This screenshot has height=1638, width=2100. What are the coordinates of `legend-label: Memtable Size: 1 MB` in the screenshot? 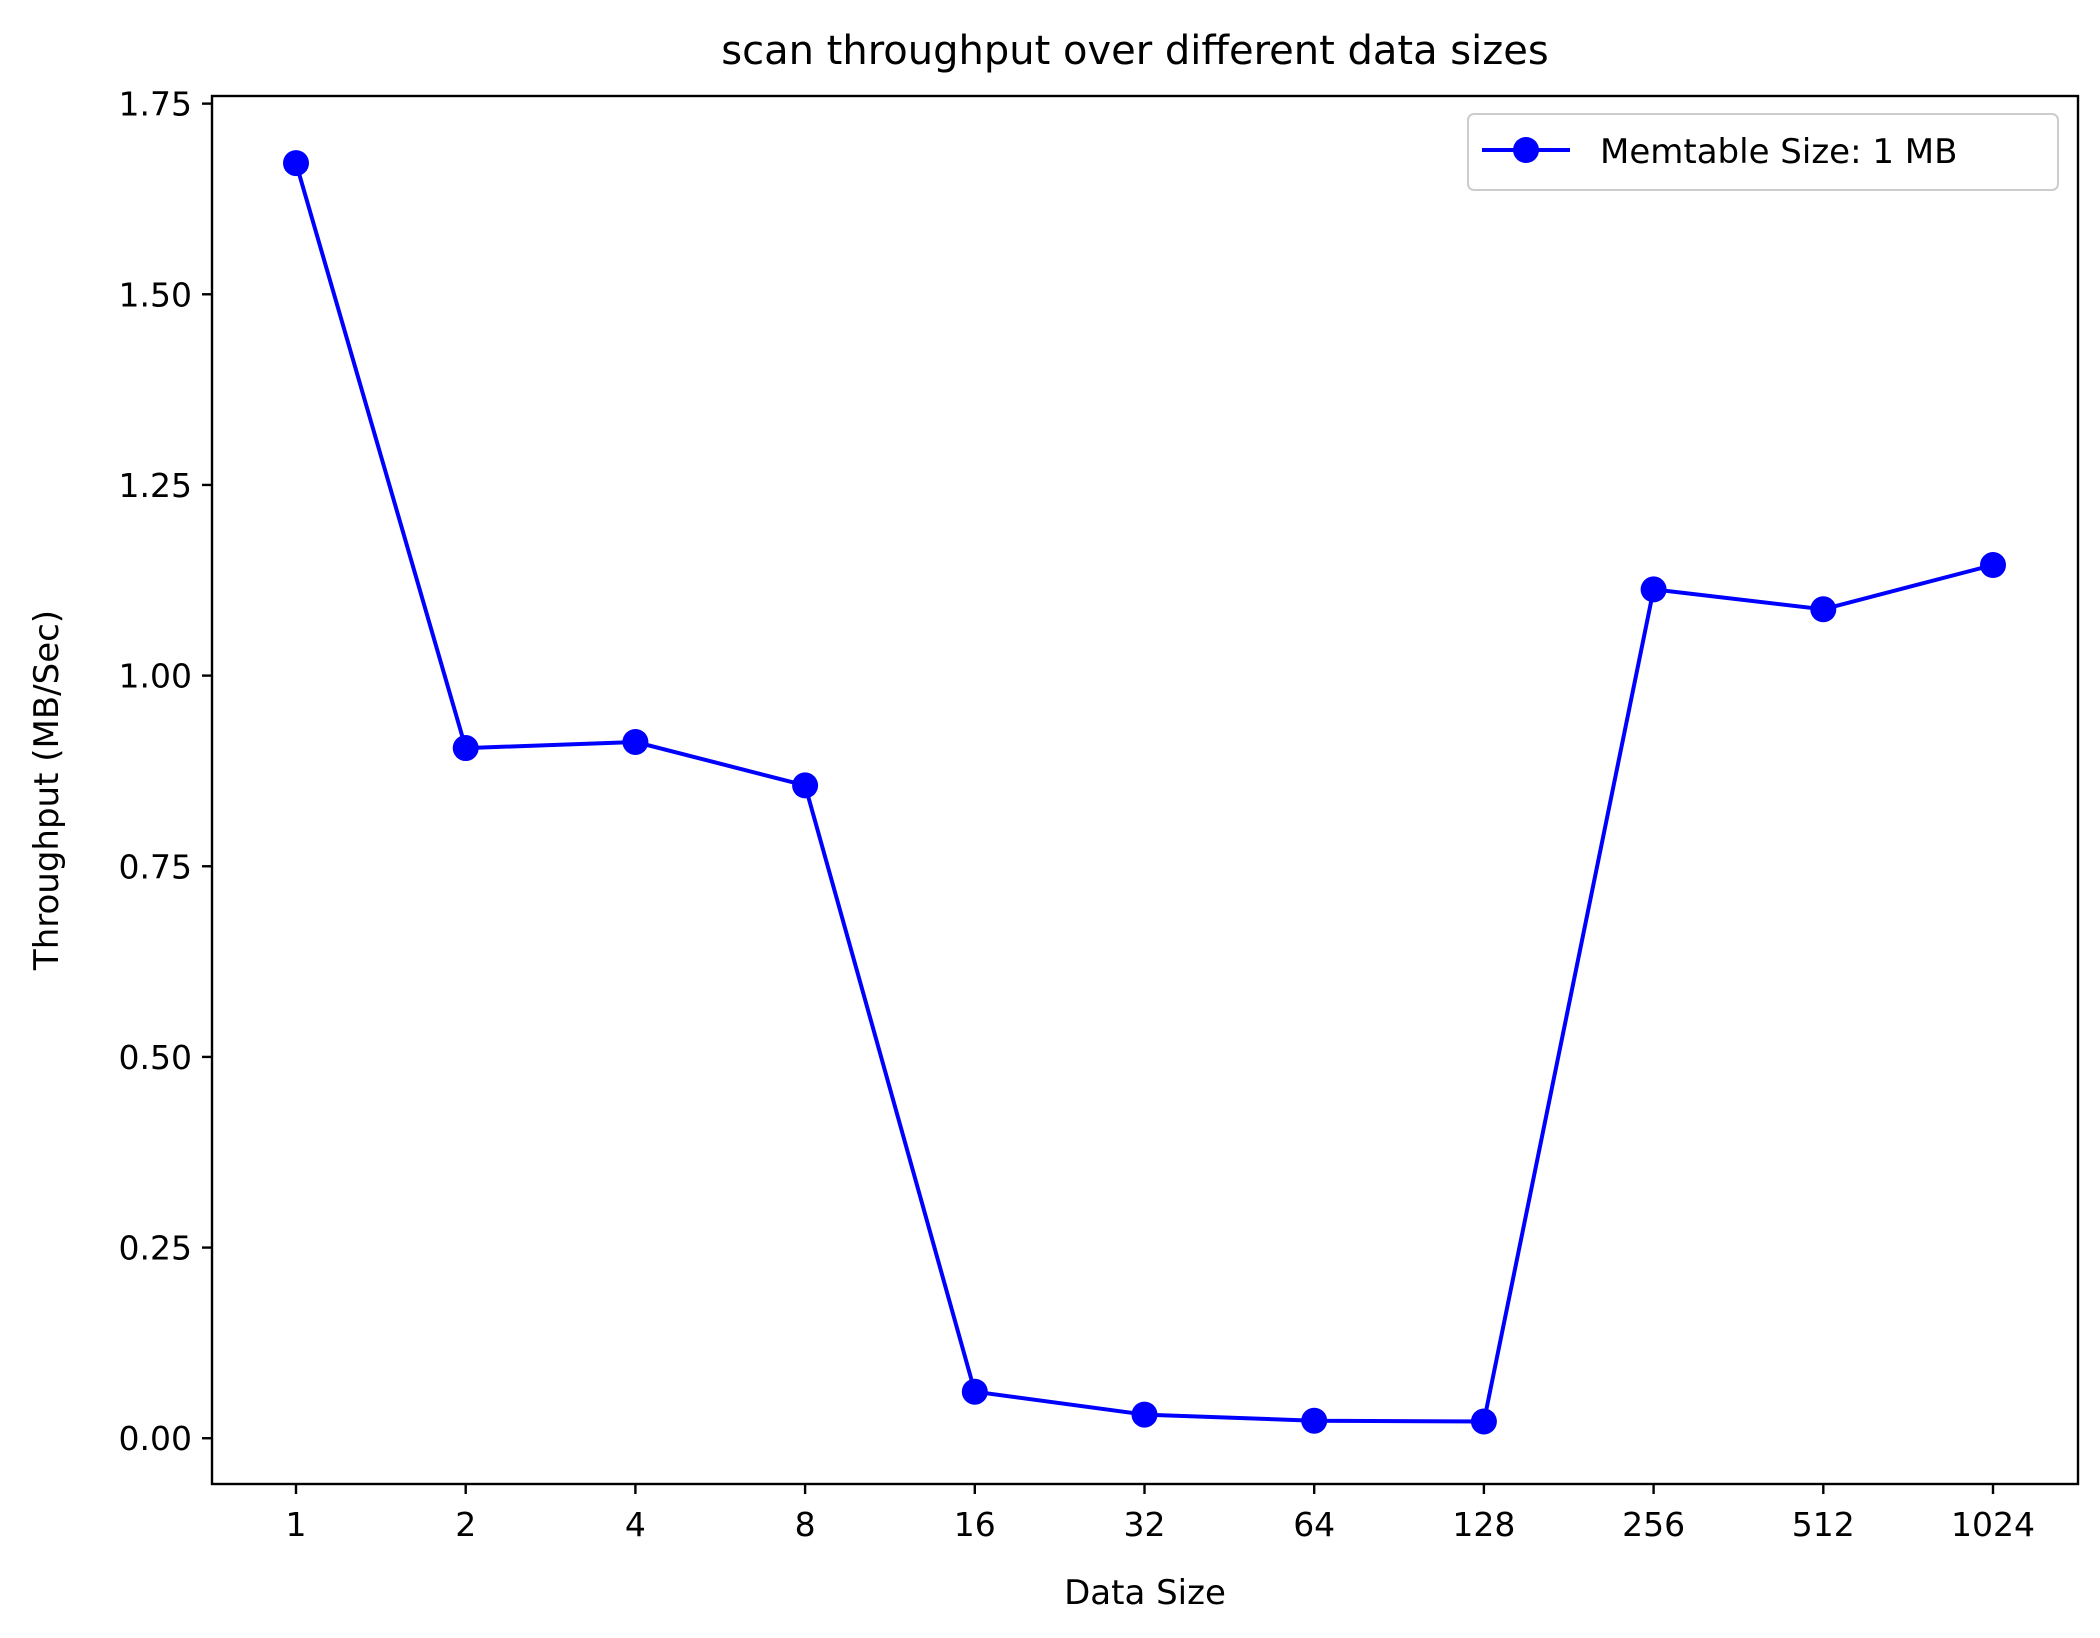 It's located at (1778, 152).